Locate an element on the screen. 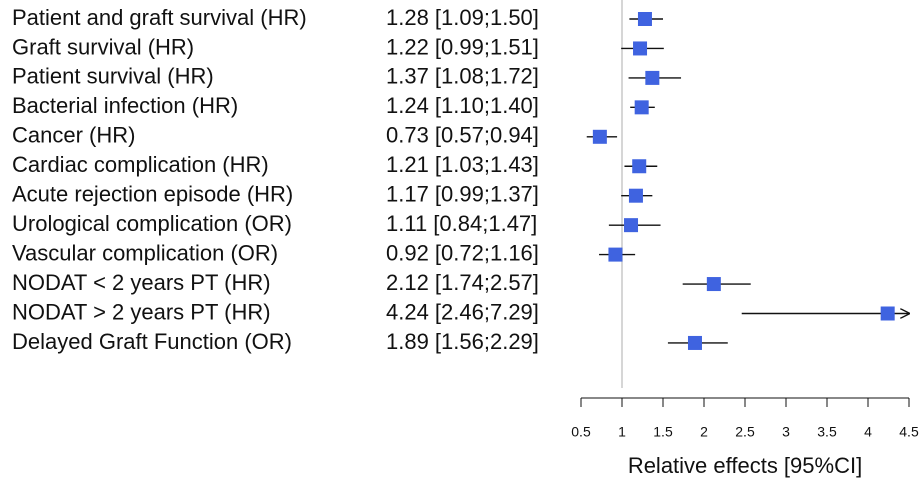 The width and height of the screenshot is (922, 482). x-tick-label: 3 is located at coordinates (786, 432).